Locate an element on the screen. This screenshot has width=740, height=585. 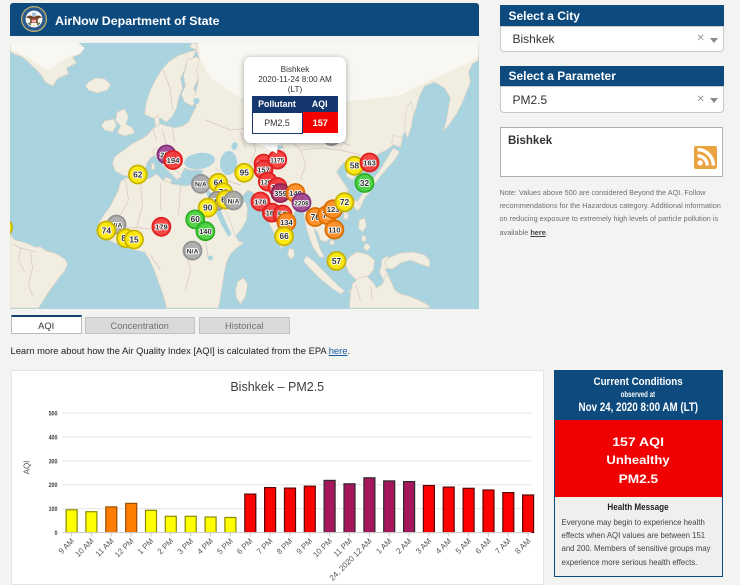
svg-text: 4 PM is located at coordinates (205, 546).